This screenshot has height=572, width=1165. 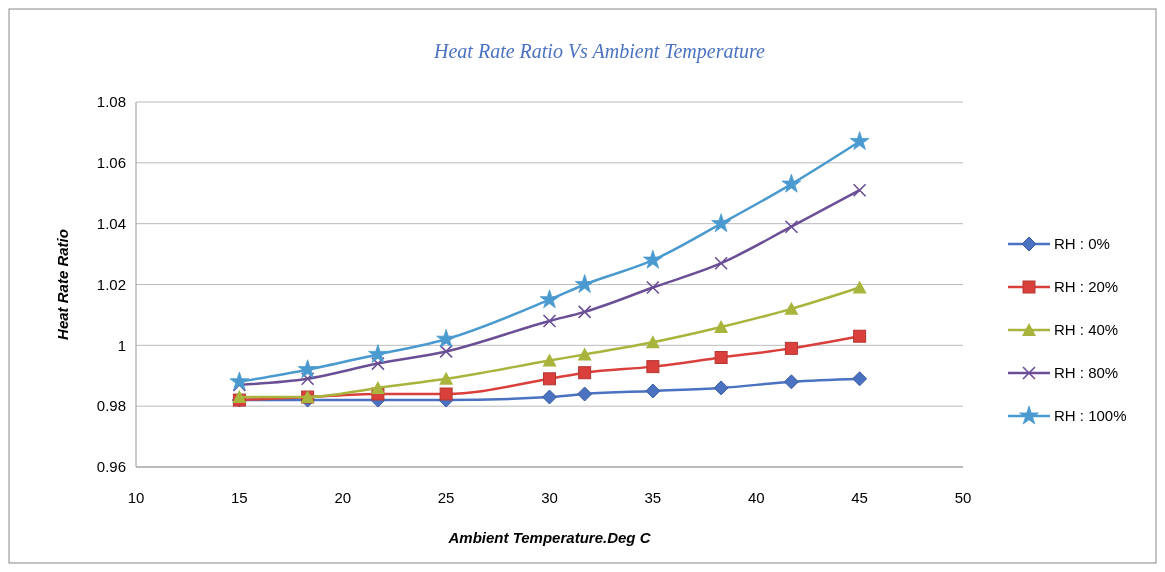 I want to click on x-tick-label: 20, so click(x=343, y=497).